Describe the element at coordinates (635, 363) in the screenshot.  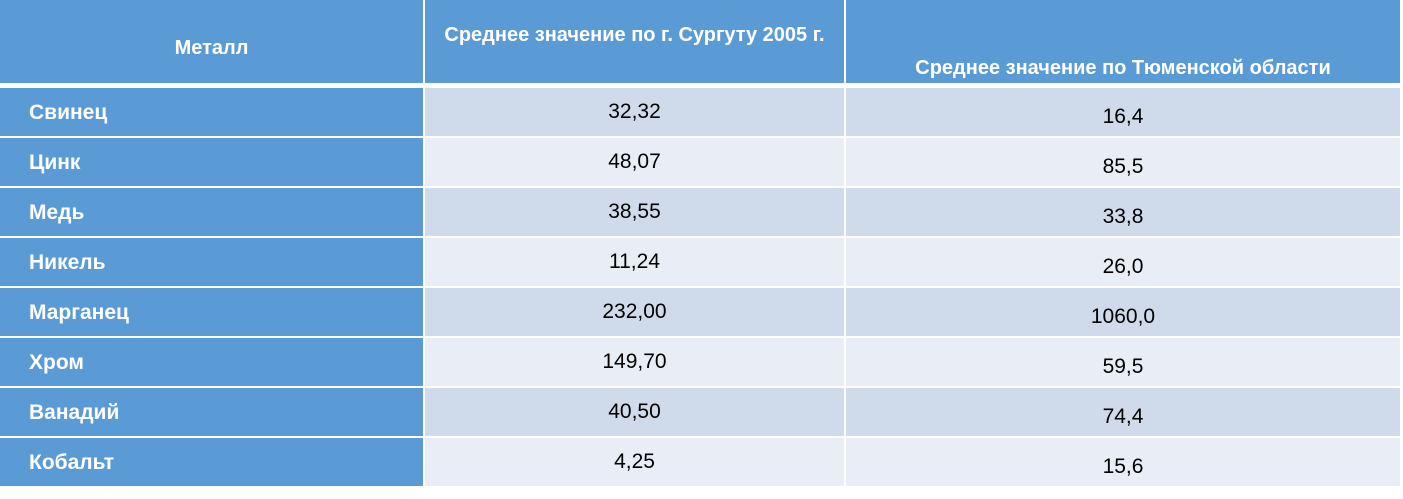
I see `surgut-value: 149,70` at that location.